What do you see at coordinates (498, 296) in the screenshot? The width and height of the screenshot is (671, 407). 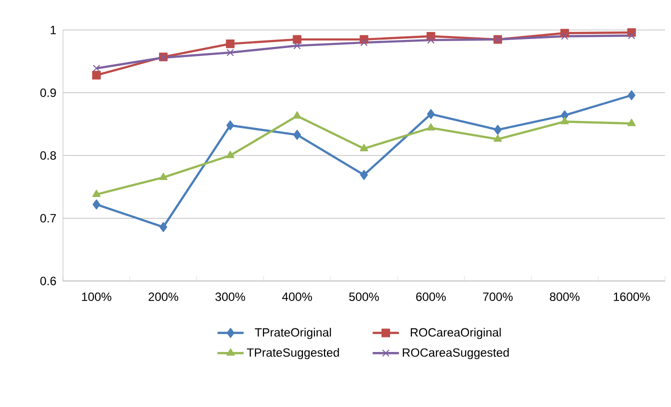 I see `x-tick-label: 700%` at bounding box center [498, 296].